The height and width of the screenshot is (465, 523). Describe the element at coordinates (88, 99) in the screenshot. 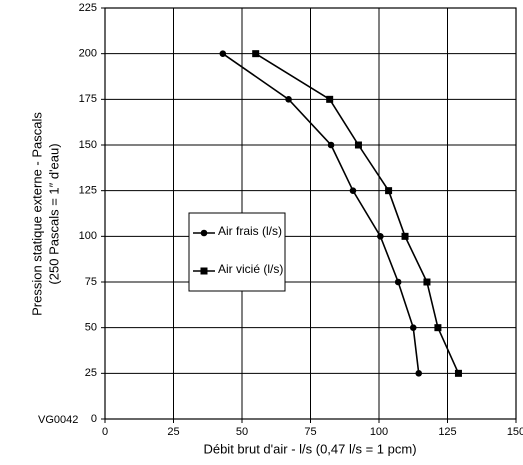

I see `y-tick-label: 175` at that location.